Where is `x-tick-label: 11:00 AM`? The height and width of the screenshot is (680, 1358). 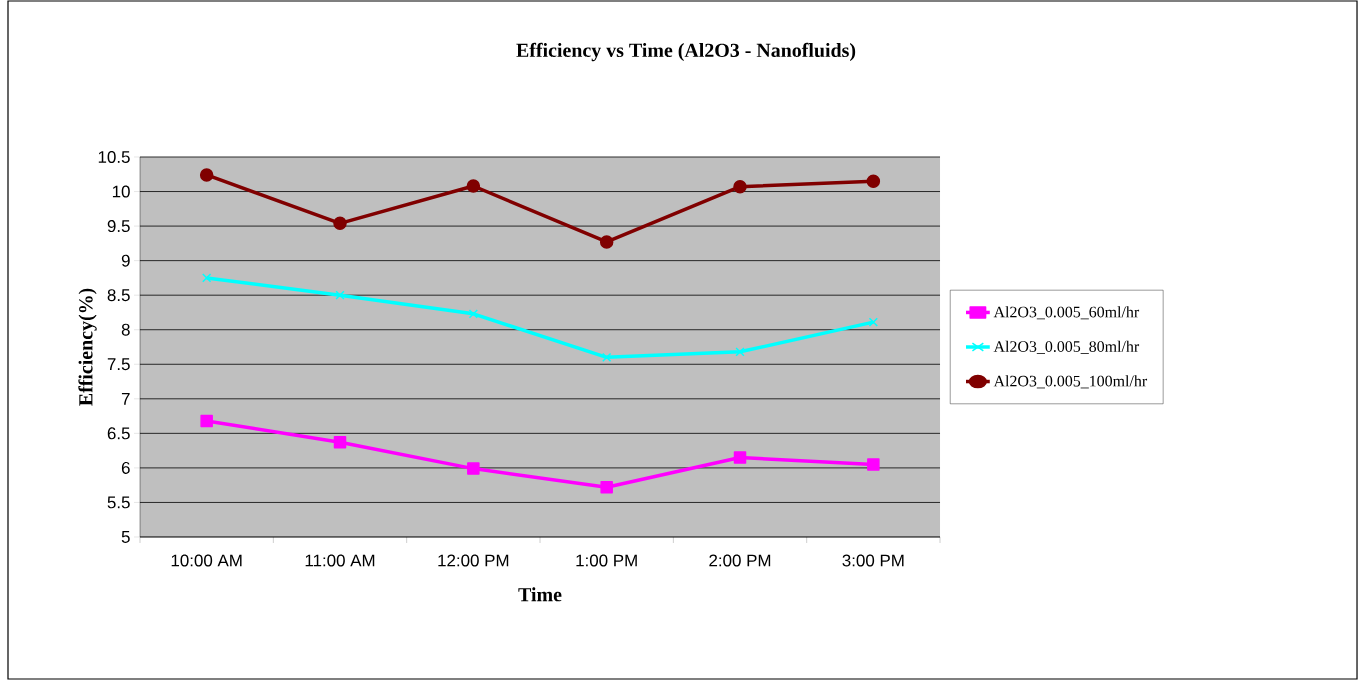 x-tick-label: 11:00 AM is located at coordinates (340, 560).